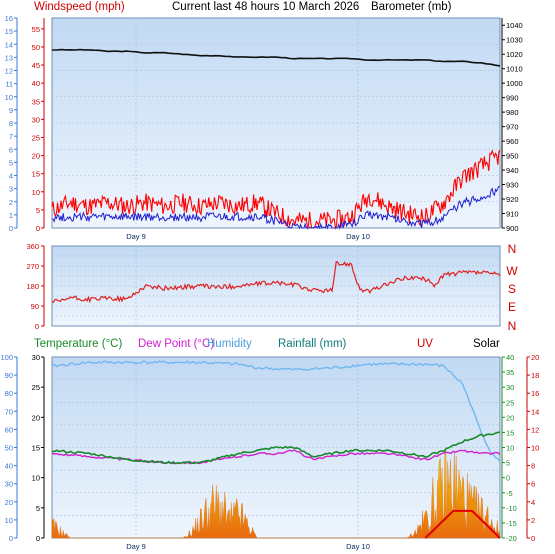 The width and height of the screenshot is (555, 554). I want to click on barometer-axis-tick-label: 1020, so click(514, 54).